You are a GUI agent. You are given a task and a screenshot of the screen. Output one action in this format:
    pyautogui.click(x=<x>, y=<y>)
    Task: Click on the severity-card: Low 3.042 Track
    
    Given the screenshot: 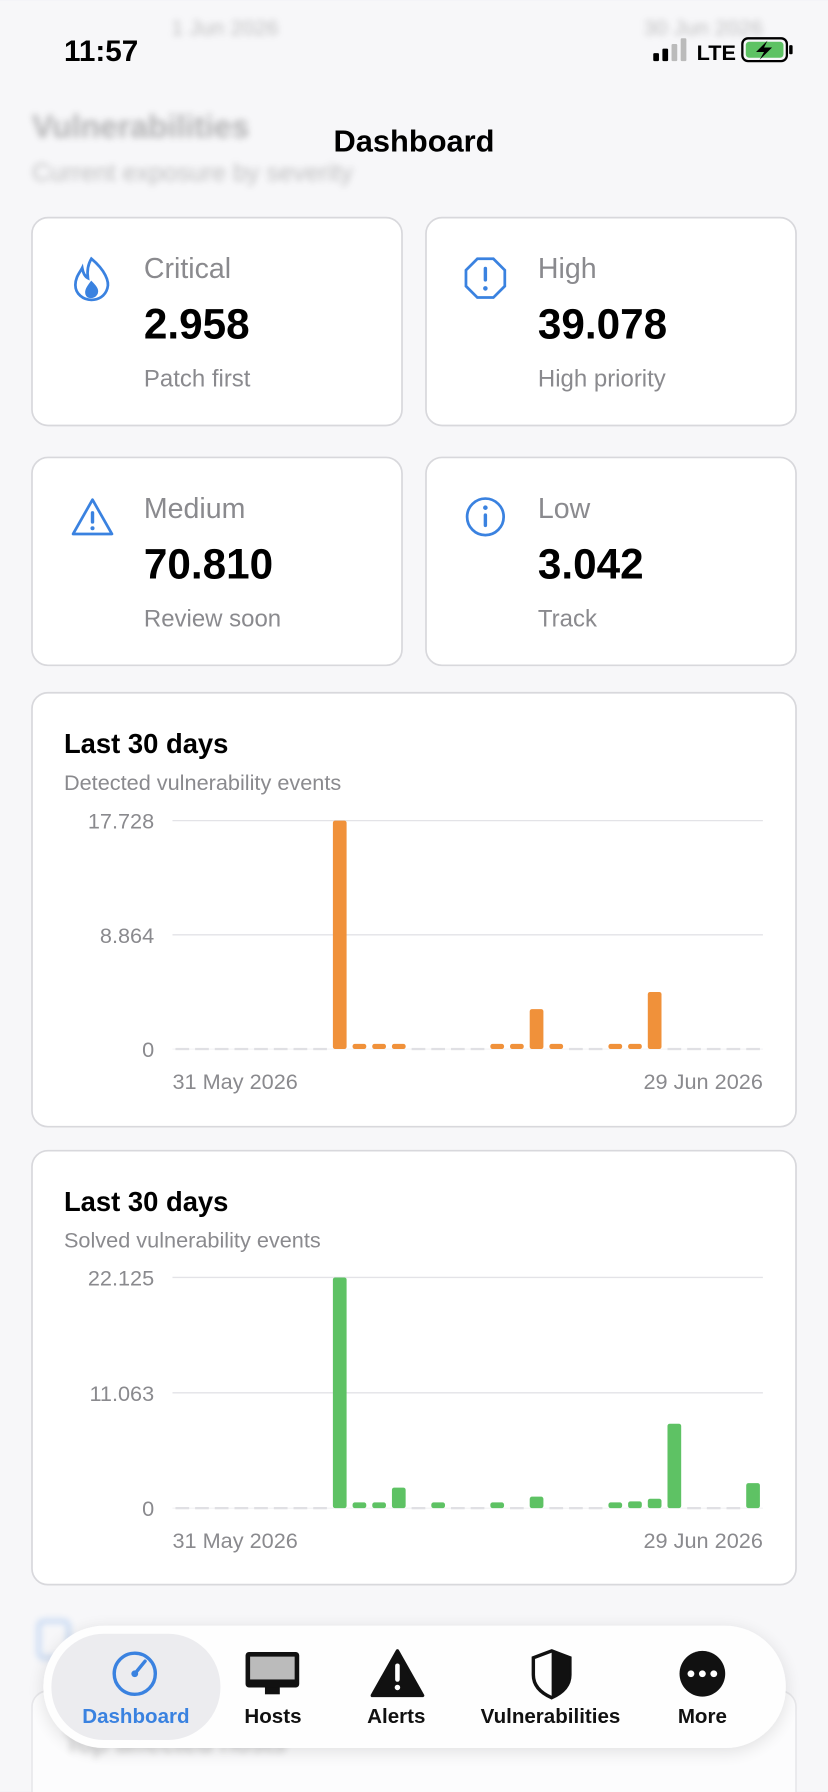 What is the action you would take?
    pyautogui.click(x=611, y=561)
    